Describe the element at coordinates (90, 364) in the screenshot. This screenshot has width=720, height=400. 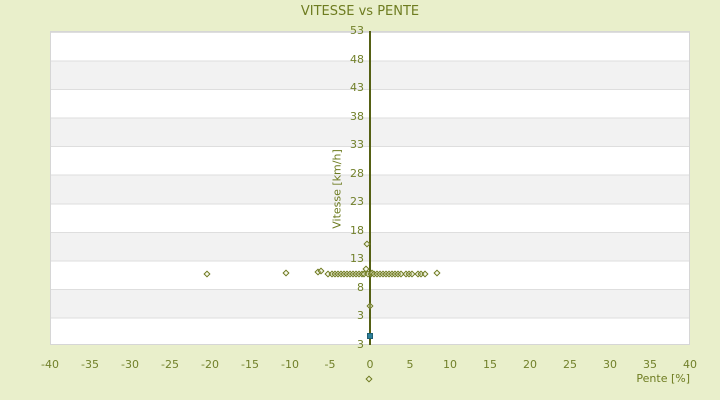
I see `x-tick-label: -35` at that location.